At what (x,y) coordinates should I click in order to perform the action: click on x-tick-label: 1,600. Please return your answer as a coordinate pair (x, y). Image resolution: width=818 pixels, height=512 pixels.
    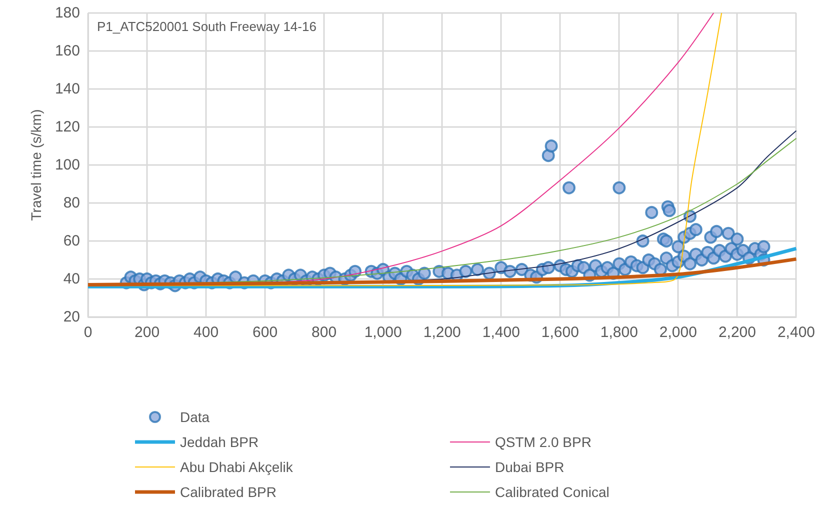
    Looking at the image, I should click on (560, 332).